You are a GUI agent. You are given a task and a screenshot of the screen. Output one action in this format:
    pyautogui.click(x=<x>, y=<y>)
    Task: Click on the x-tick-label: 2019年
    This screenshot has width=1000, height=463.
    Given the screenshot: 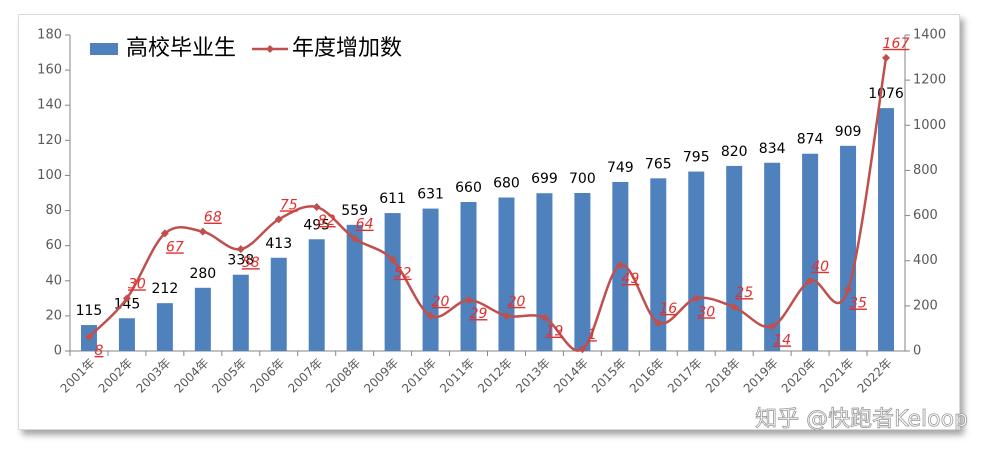 What is the action you would take?
    pyautogui.click(x=761, y=376)
    